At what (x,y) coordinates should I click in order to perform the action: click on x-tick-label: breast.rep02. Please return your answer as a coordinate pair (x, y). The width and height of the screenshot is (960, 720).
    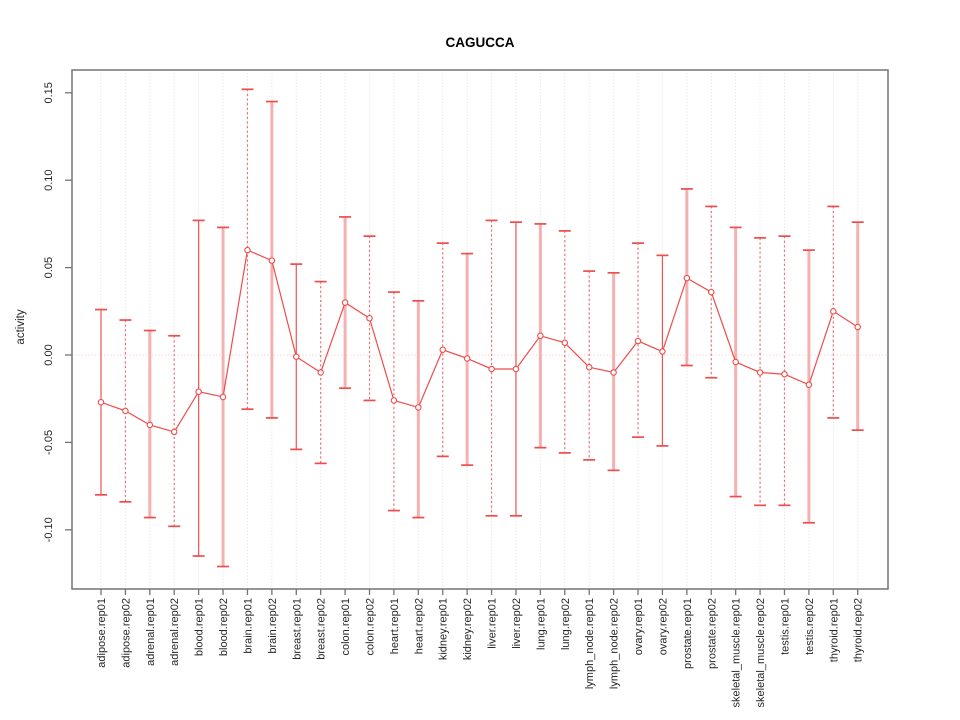
    Looking at the image, I should click on (322, 629).